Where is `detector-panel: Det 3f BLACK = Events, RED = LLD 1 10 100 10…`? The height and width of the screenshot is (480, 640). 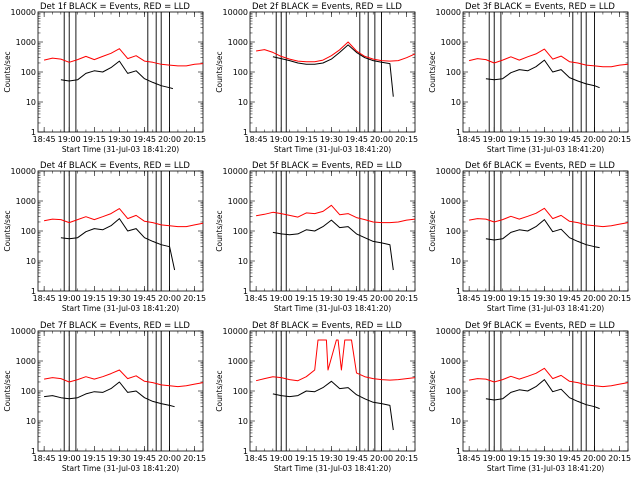 detector-panel: Det 3f BLACK = Events, RED = LLD 1 10 100 10… is located at coordinates (529, 78).